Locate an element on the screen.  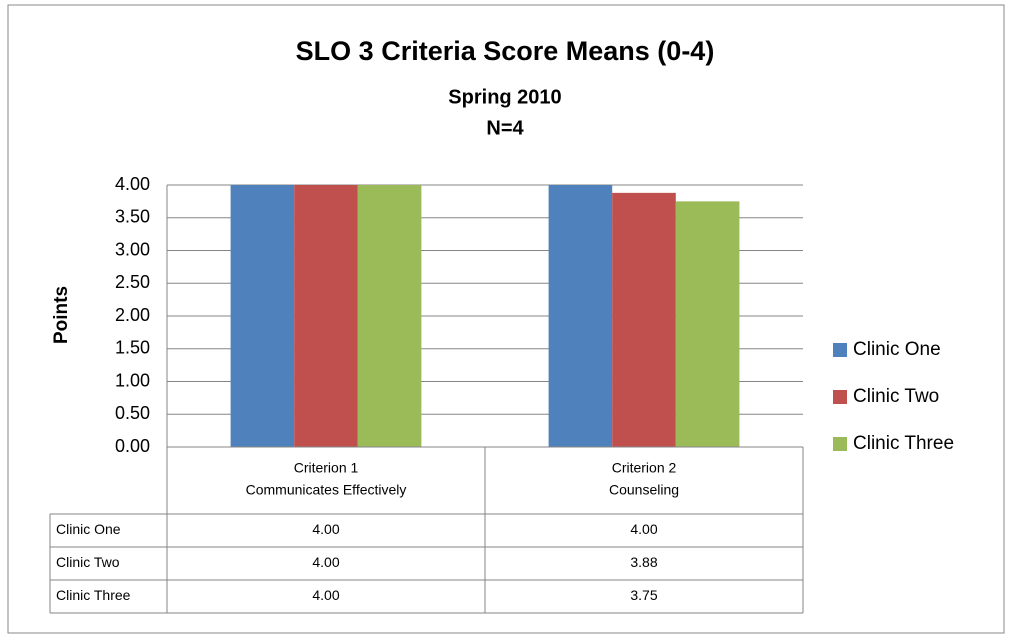
y-tick-label: 0.00 is located at coordinates (132, 446).